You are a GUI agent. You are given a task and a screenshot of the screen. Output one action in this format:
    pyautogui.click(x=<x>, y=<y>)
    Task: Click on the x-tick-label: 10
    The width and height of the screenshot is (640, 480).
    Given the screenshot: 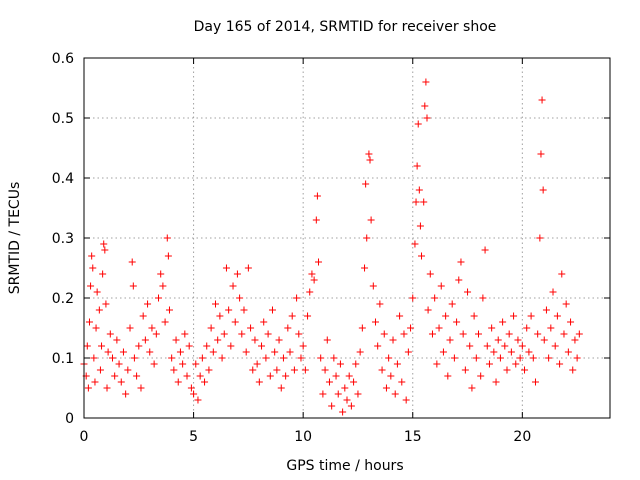 What is the action you would take?
    pyautogui.click(x=303, y=437)
    